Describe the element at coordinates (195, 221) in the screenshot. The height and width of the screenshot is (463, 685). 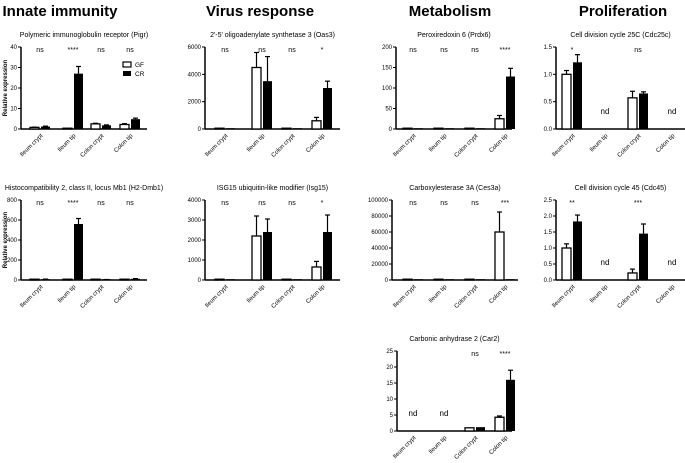
I see `y-tick-label: 3000` at that location.